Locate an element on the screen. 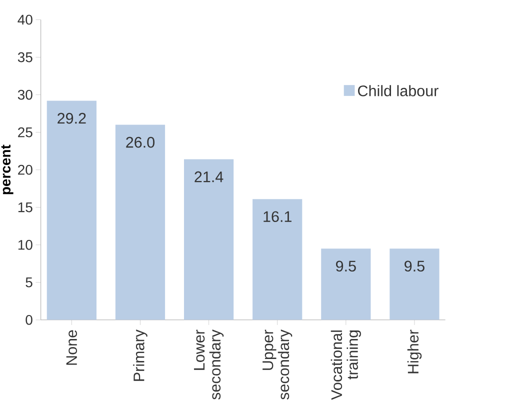  x-tick-label: Vocational training is located at coordinates (345, 365).